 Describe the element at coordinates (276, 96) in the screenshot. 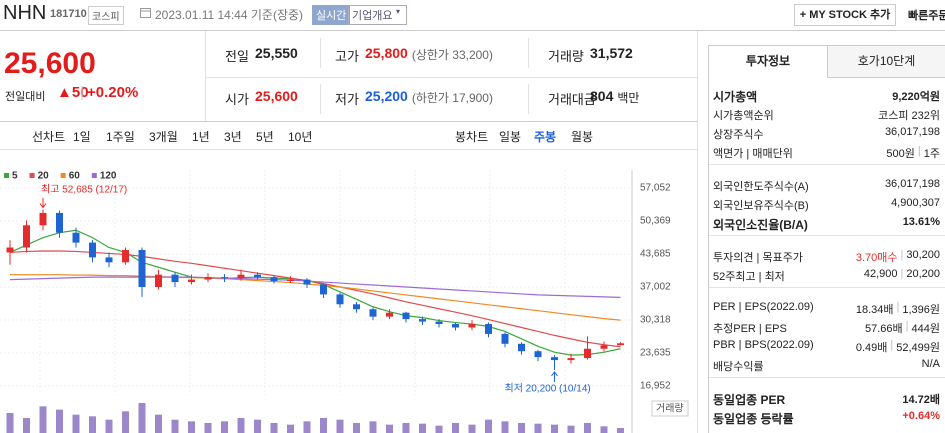

I see `summary-value: 25,600` at that location.